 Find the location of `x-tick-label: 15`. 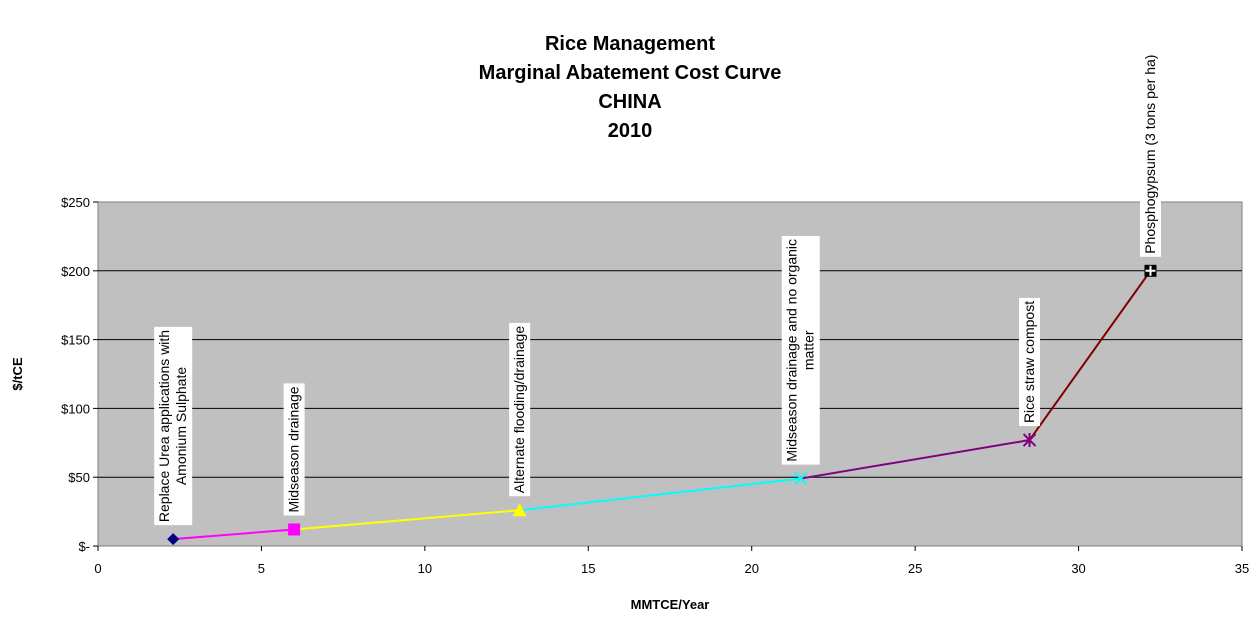

x-tick-label: 15 is located at coordinates (588, 568).